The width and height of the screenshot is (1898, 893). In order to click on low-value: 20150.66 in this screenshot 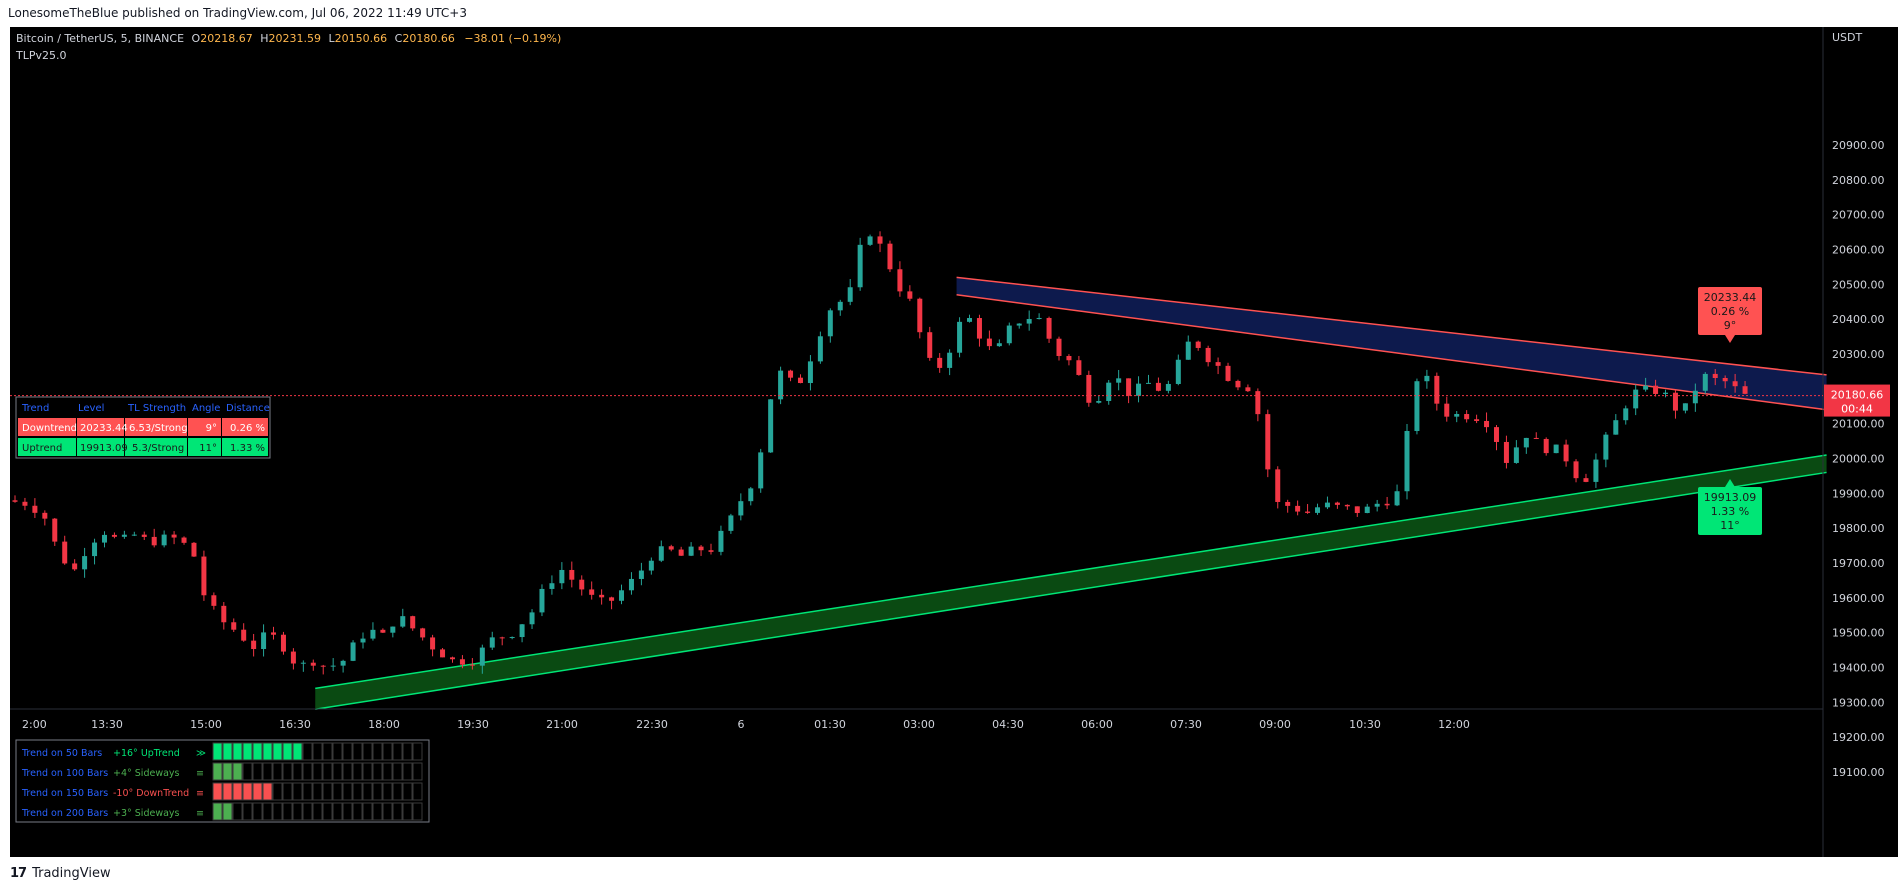, I will do `click(361, 38)`.